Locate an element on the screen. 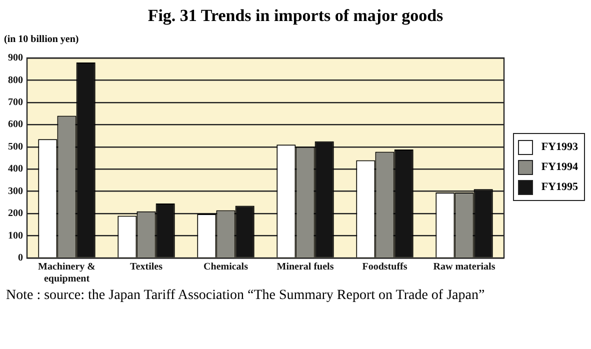  y-tick-label: 400 is located at coordinates (15, 169).